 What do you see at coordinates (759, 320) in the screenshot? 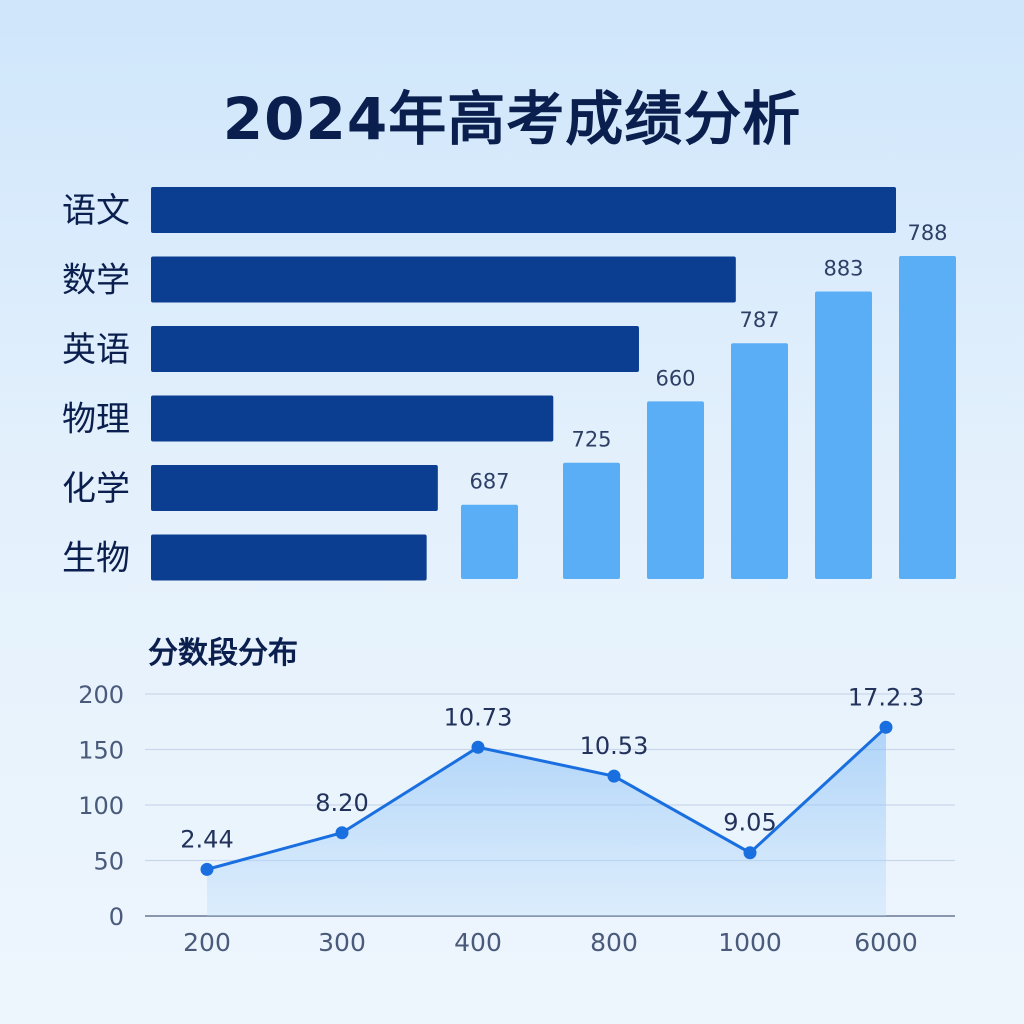
I see `score-label: 787` at bounding box center [759, 320].